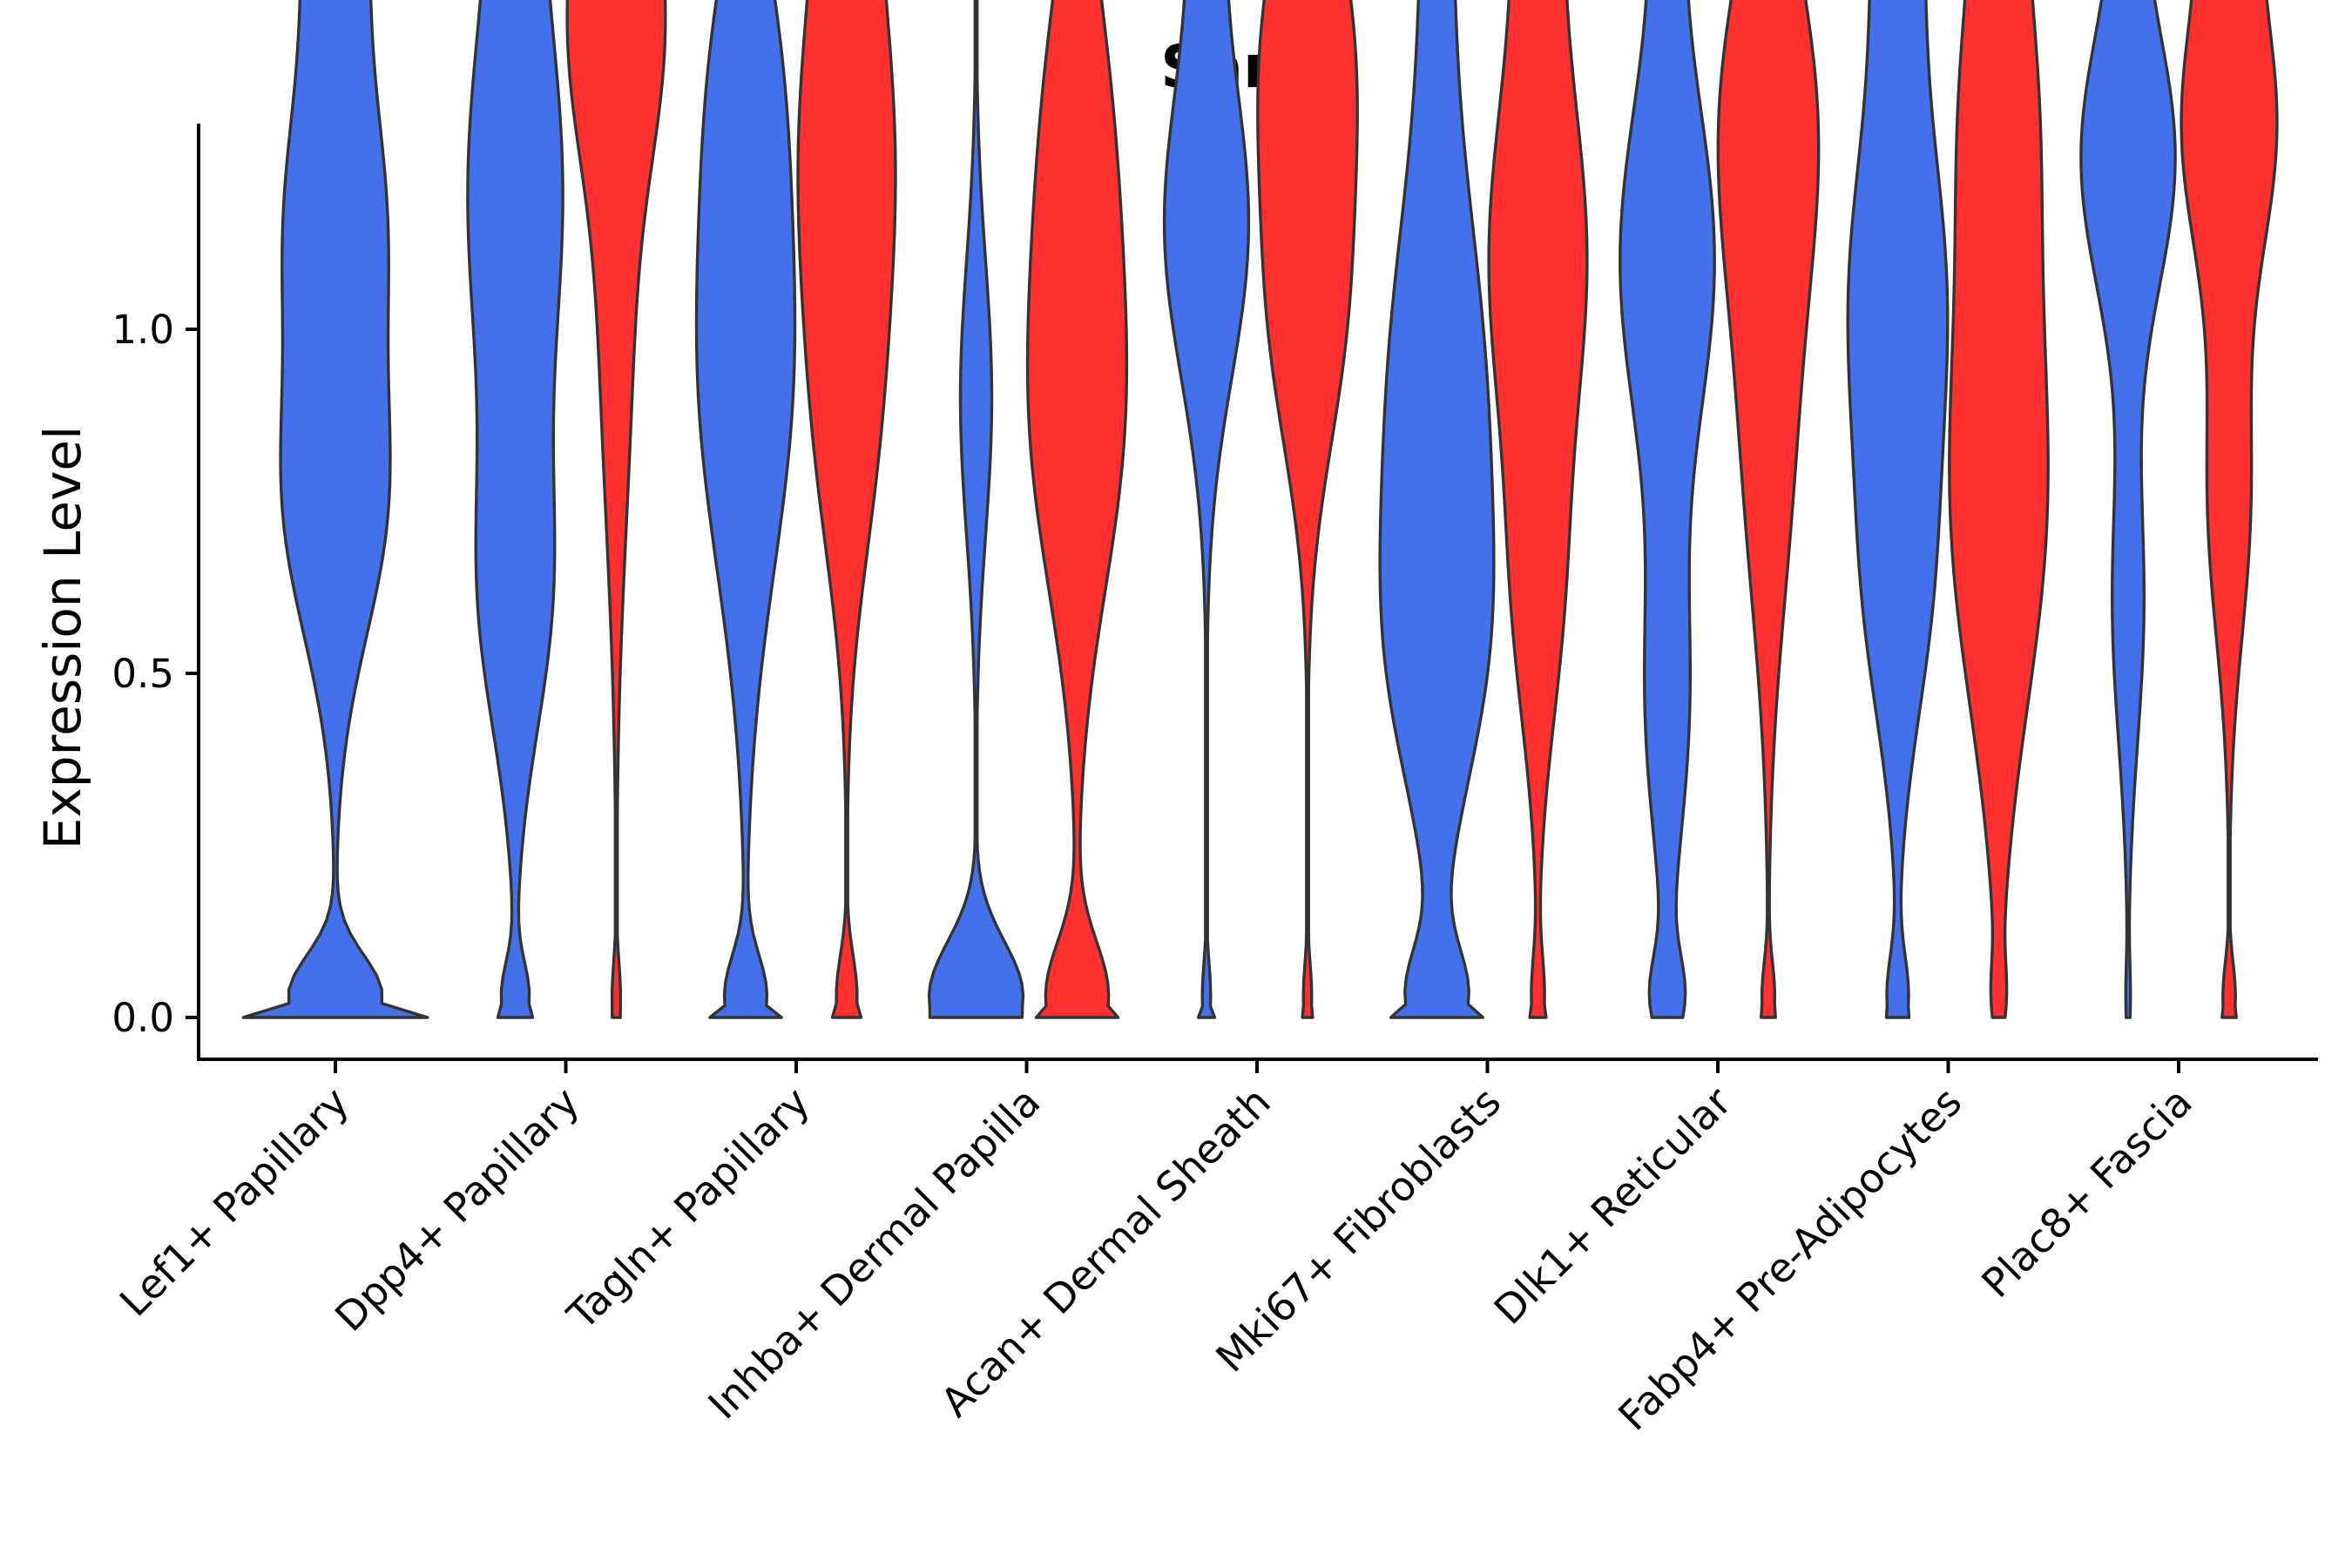 Image resolution: width=2352 pixels, height=1568 pixels. What do you see at coordinates (143, 674) in the screenshot?
I see `y-tick-label: 0.5` at bounding box center [143, 674].